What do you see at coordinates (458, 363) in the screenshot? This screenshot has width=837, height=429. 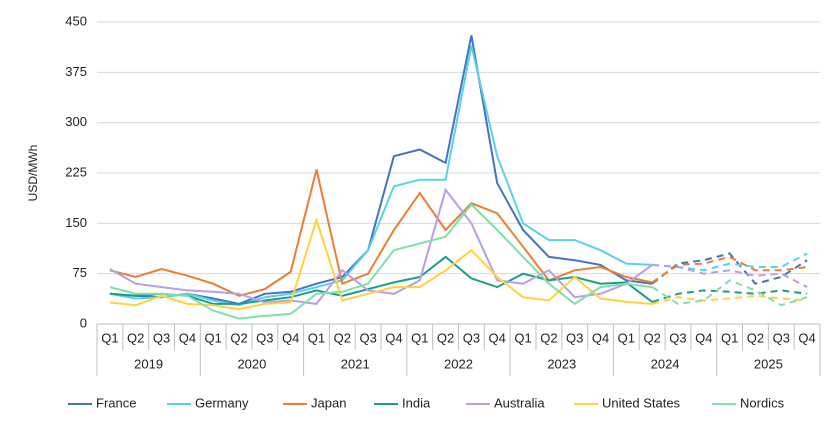 I see `x-group-label: 2022` at bounding box center [458, 363].